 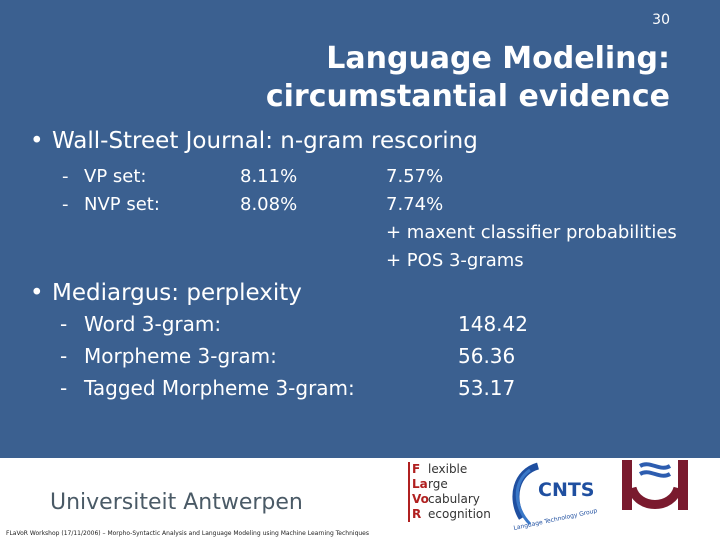 I want to click on mediargus-row-3-dash: -, so click(x=64, y=388).